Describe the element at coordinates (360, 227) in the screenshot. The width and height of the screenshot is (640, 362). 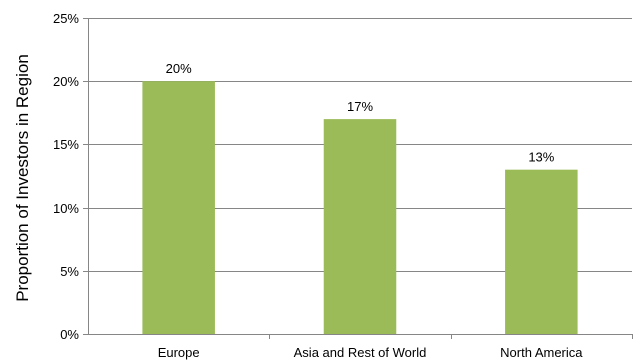
I see `bar-asia-and-rest-of-world` at that location.